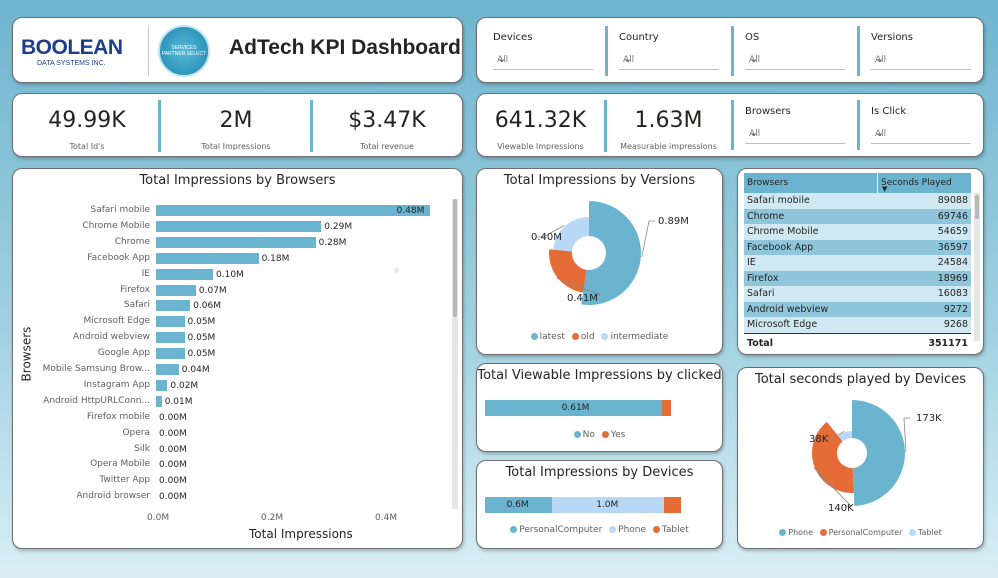 The width and height of the screenshot is (998, 578). Describe the element at coordinates (599, 472) in the screenshot. I see `chart-title: Total Impressions by Devices` at that location.